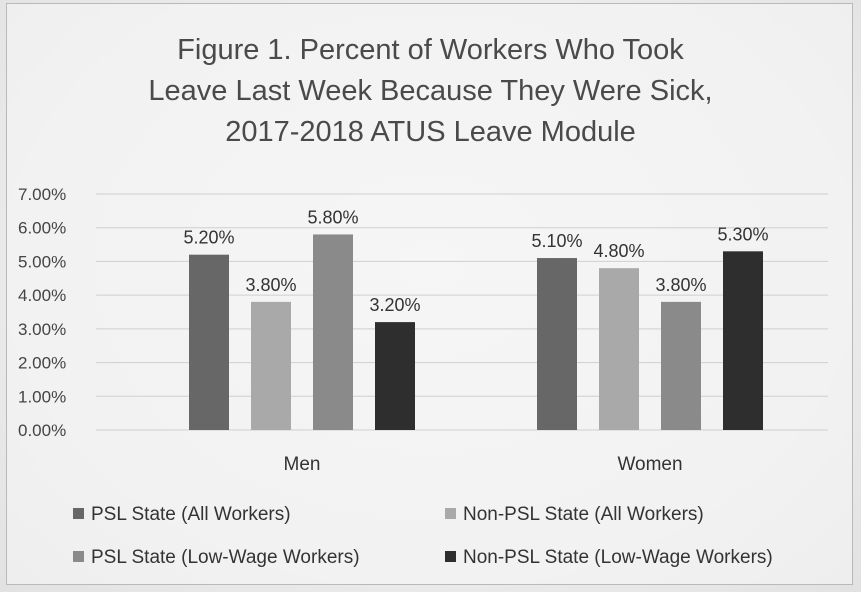 Image resolution: width=861 pixels, height=592 pixels. What do you see at coordinates (649, 464) in the screenshot?
I see `x-category-label: Women` at bounding box center [649, 464].